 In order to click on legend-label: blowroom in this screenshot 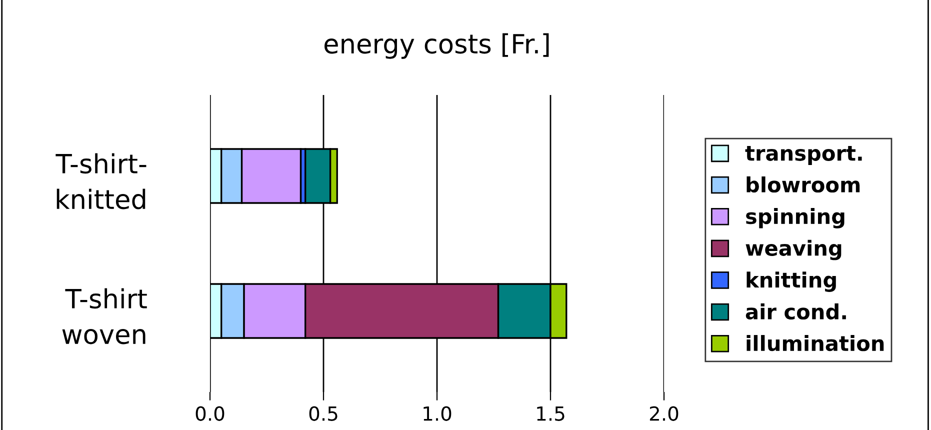, I will do `click(803, 184)`.